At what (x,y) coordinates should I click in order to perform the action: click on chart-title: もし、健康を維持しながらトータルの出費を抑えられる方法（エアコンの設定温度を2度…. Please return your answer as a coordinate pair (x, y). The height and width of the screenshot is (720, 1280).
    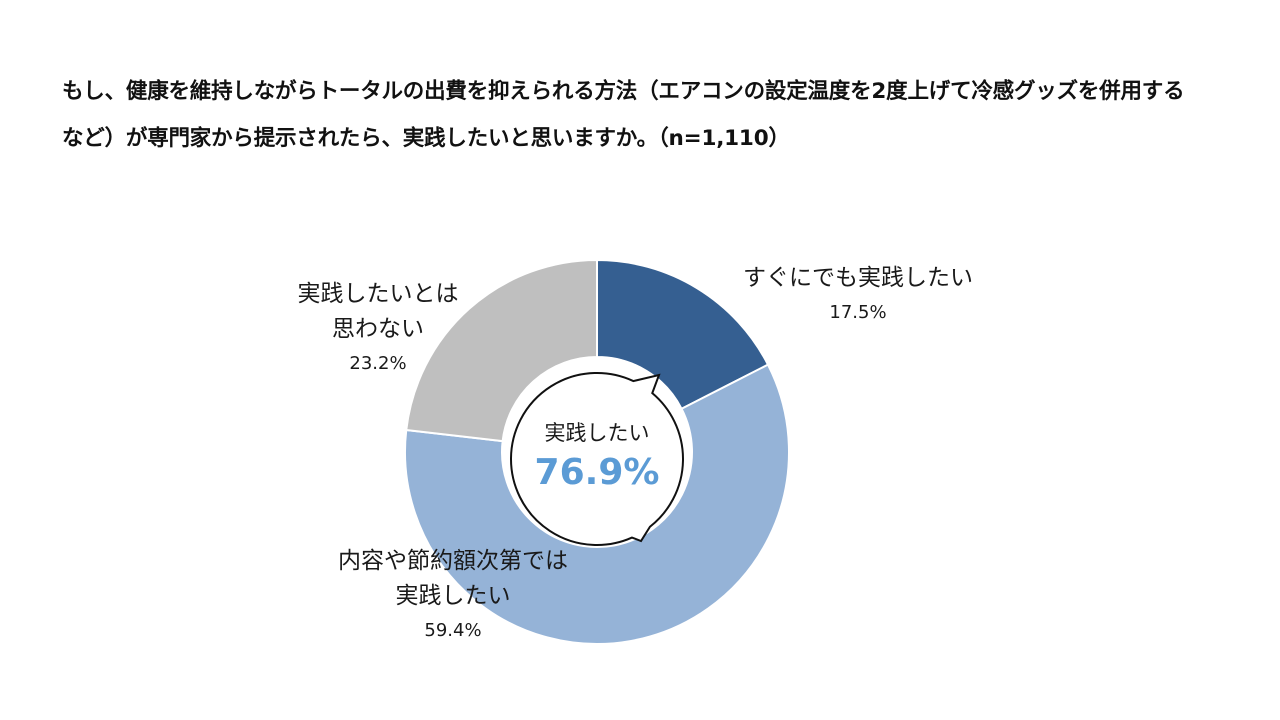
    Looking at the image, I should click on (657, 115).